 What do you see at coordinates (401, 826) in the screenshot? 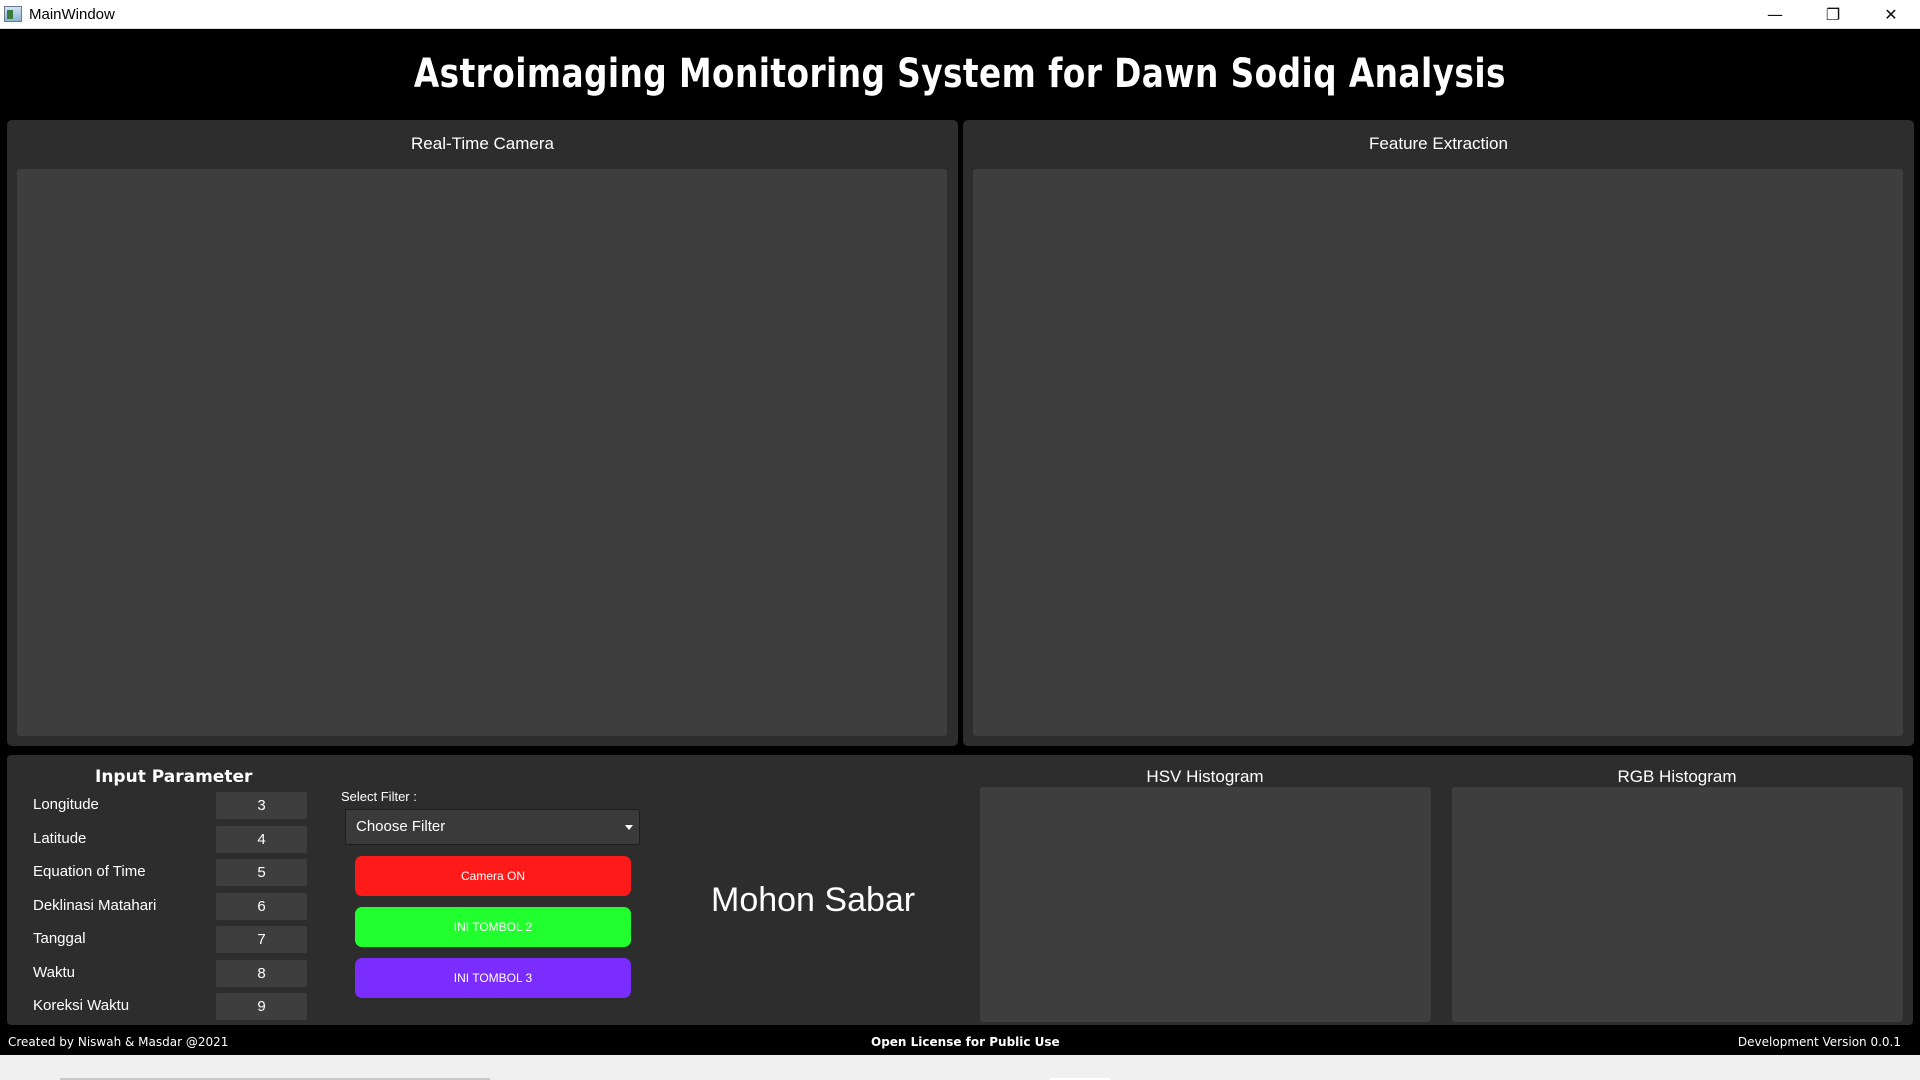
I see `filter-dropdown-value: Choose Filter` at bounding box center [401, 826].